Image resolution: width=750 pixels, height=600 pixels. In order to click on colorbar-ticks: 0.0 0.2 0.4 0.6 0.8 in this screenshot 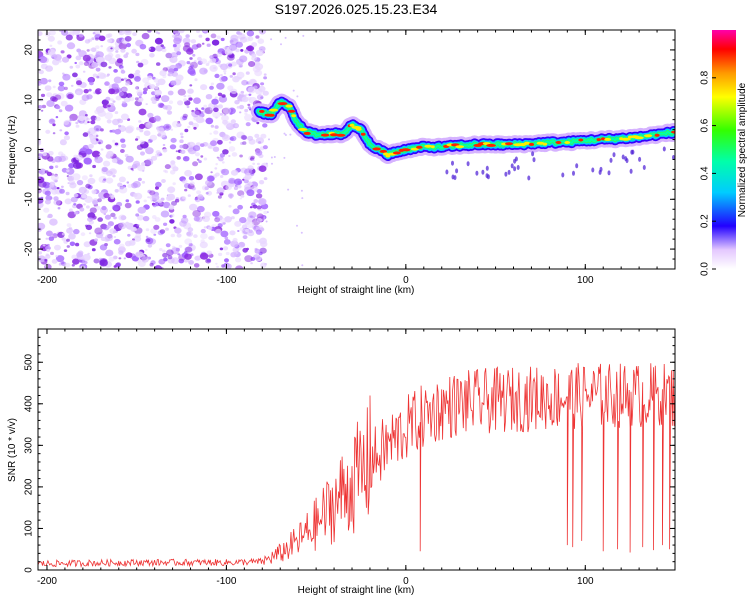, I will do `click(708, 173)`.